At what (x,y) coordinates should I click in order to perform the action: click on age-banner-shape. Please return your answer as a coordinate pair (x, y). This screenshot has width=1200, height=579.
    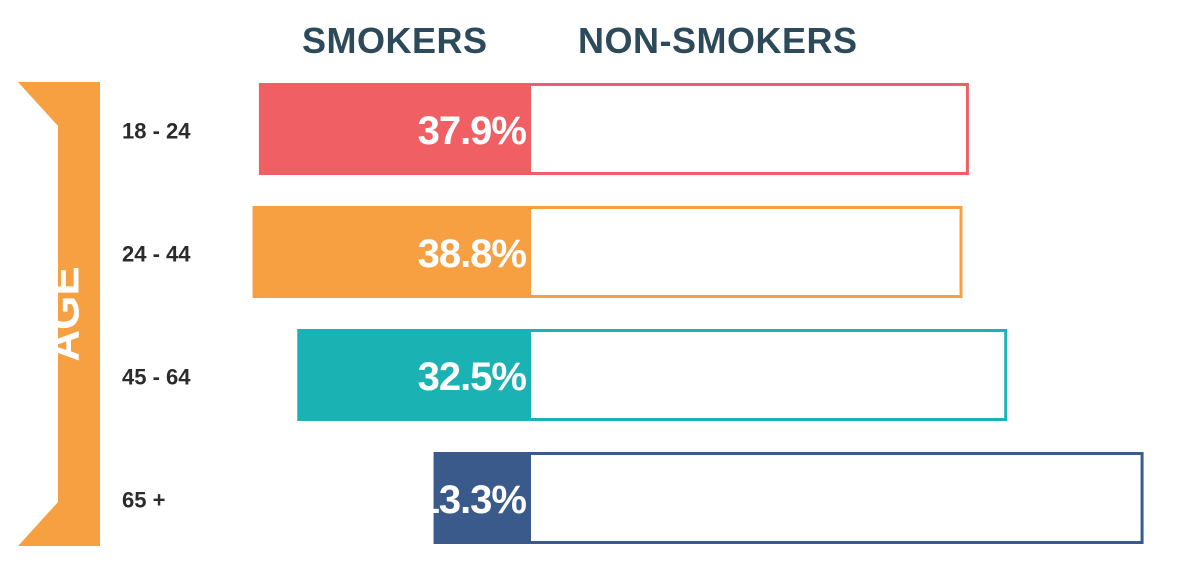
    Looking at the image, I should click on (59, 314).